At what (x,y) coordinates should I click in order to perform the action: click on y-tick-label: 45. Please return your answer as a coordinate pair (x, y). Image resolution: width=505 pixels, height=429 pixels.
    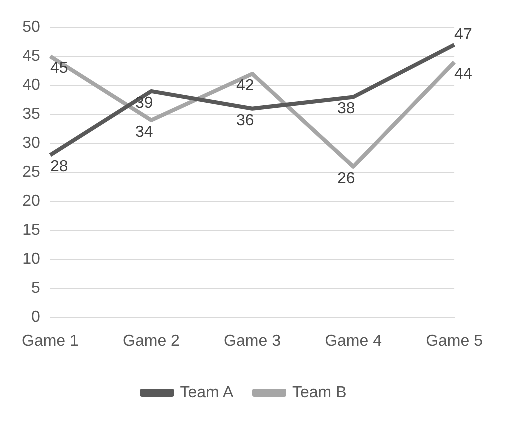
    Looking at the image, I should click on (31, 57).